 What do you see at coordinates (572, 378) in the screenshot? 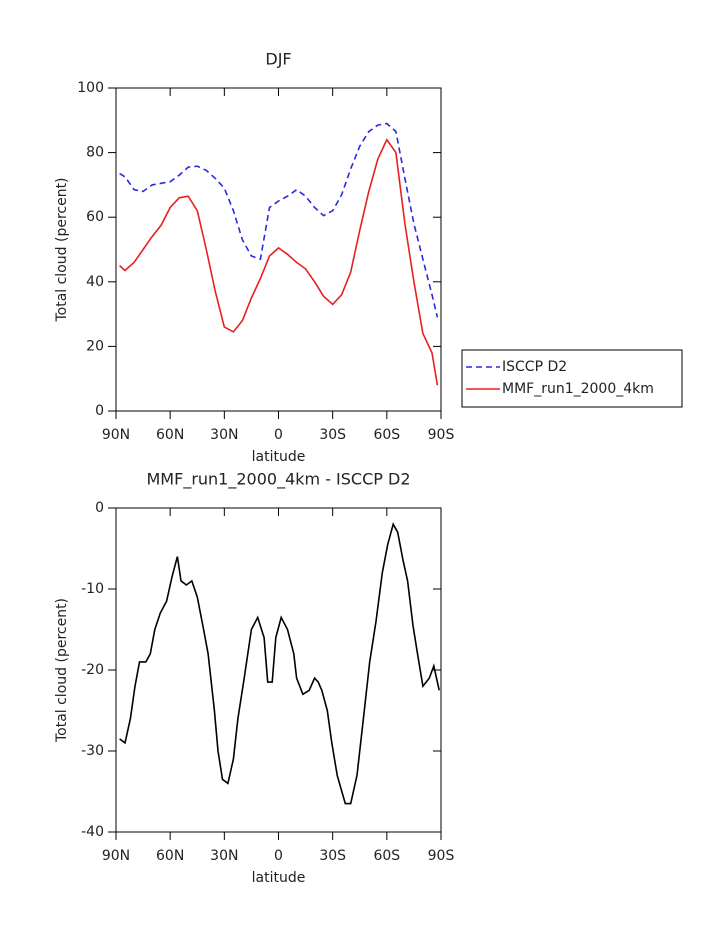
I see `legend-box` at bounding box center [572, 378].